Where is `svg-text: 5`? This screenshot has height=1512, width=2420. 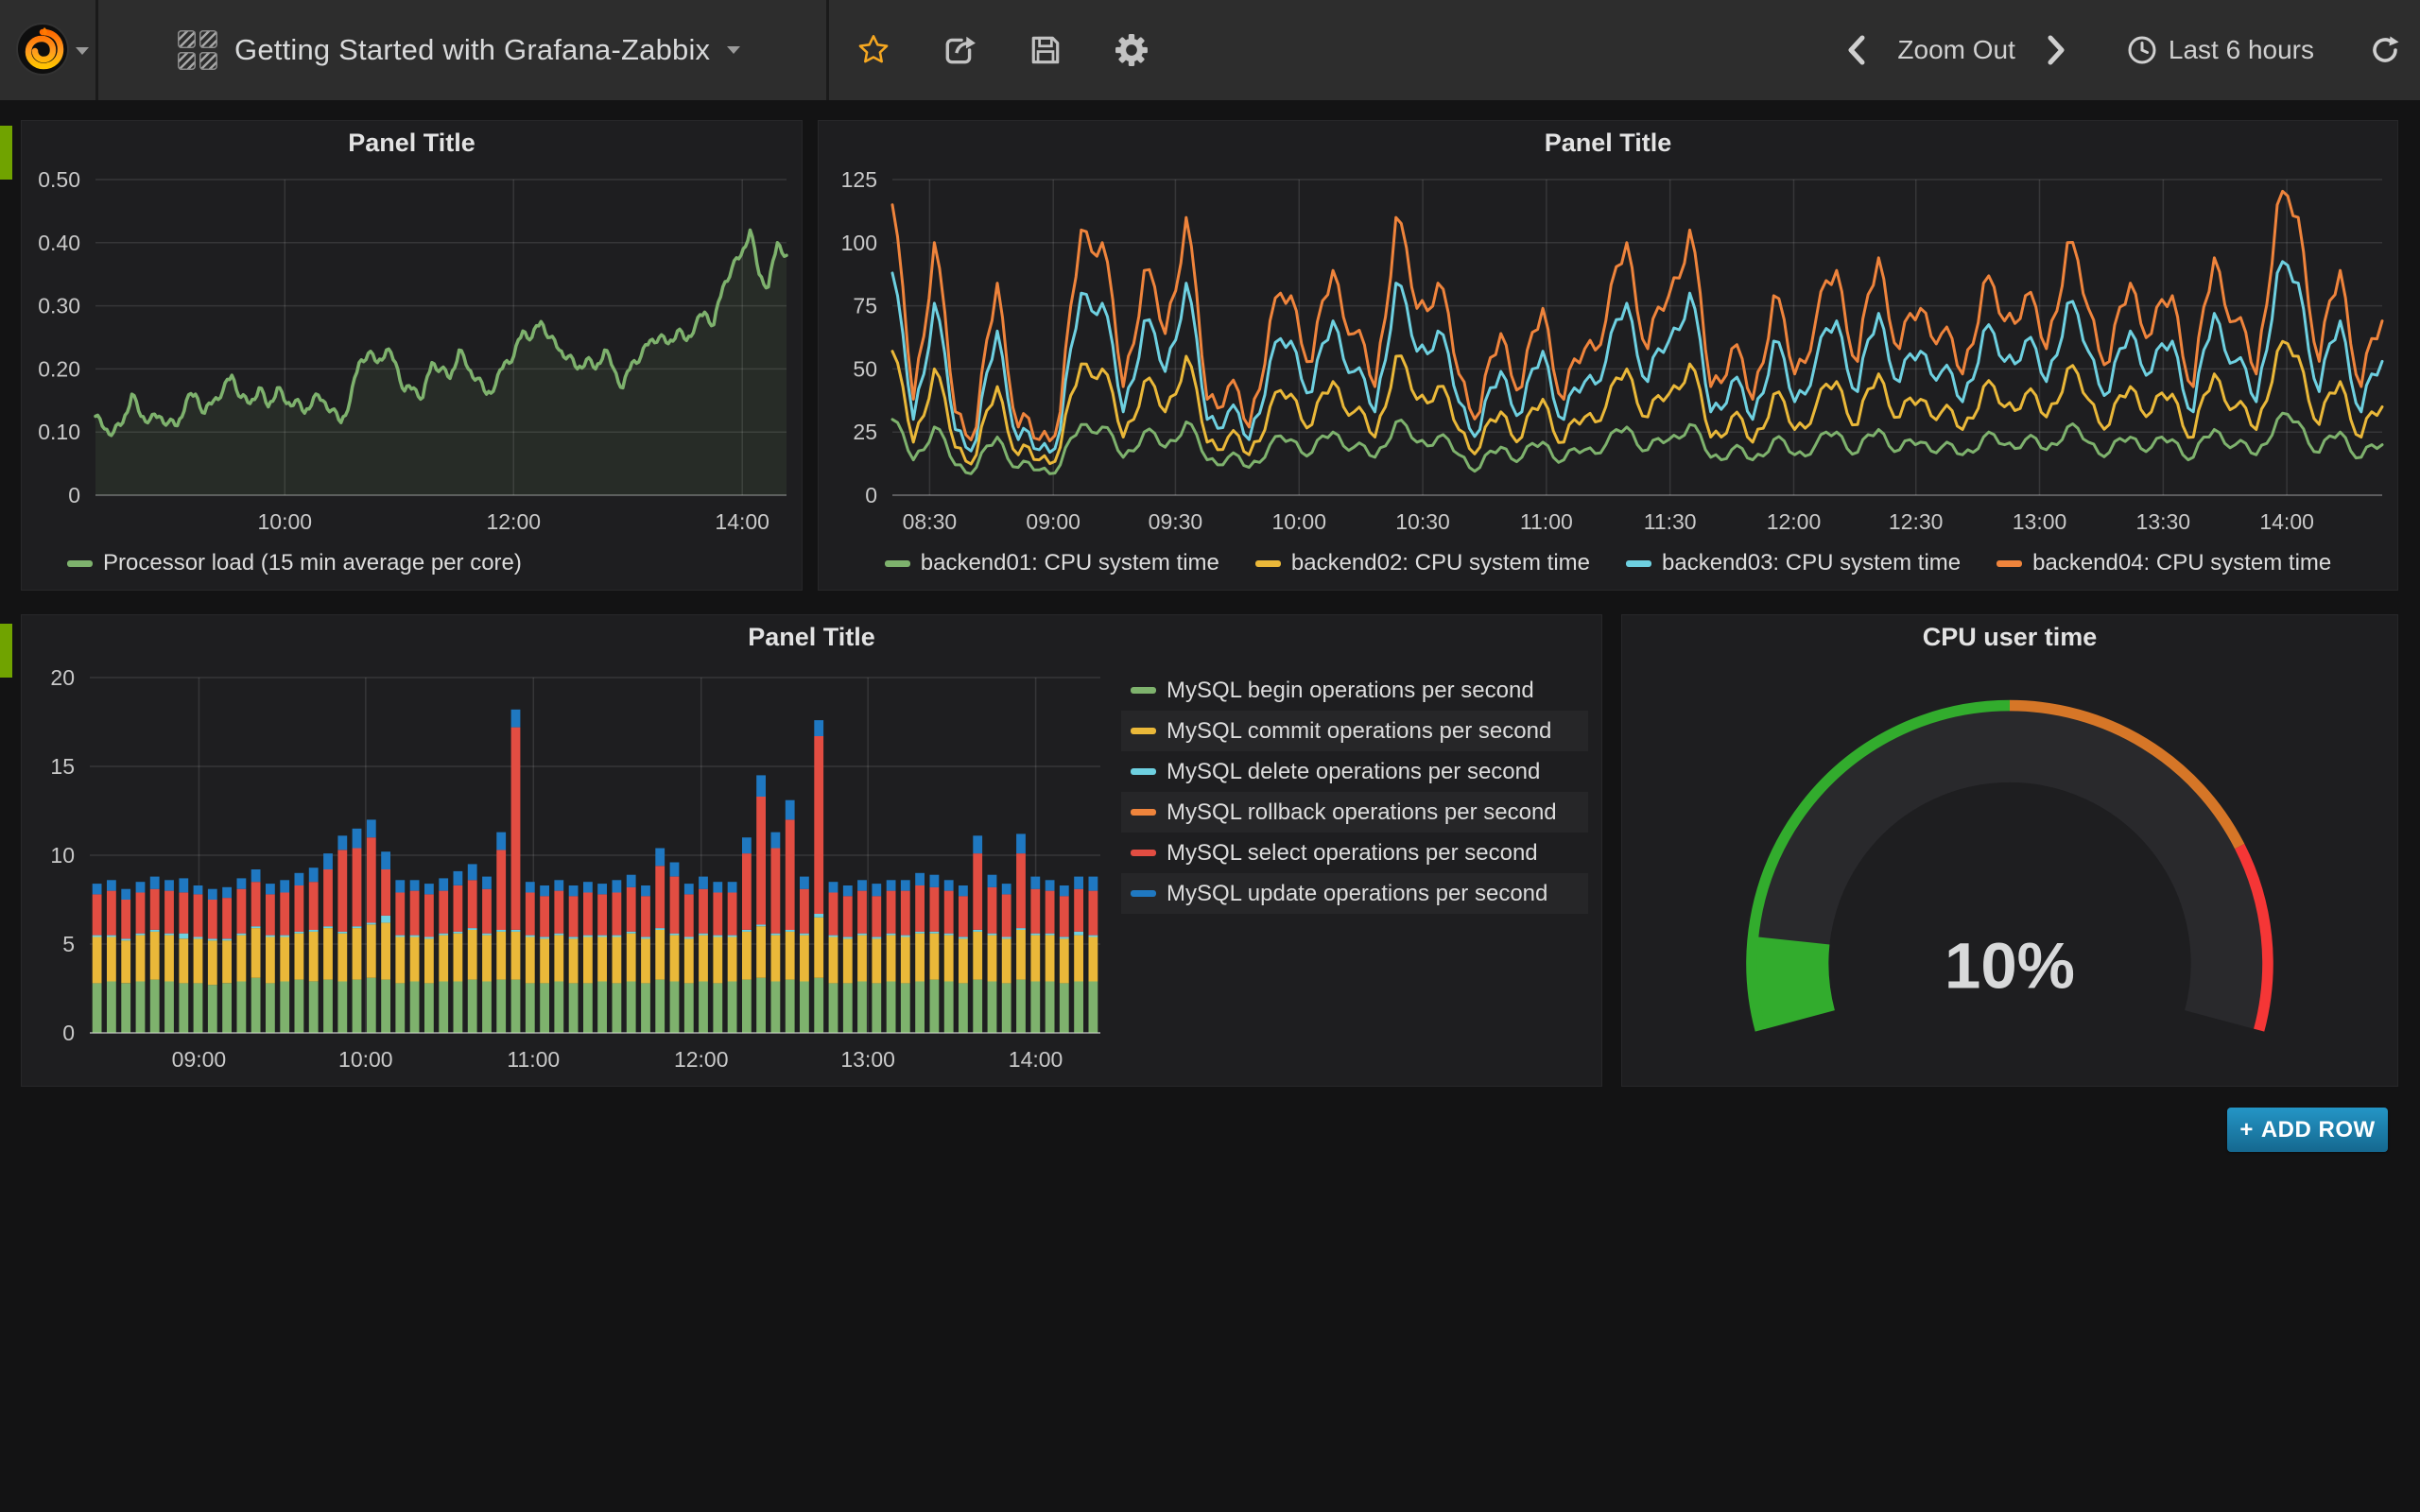 svg-text: 5 is located at coordinates (68, 944).